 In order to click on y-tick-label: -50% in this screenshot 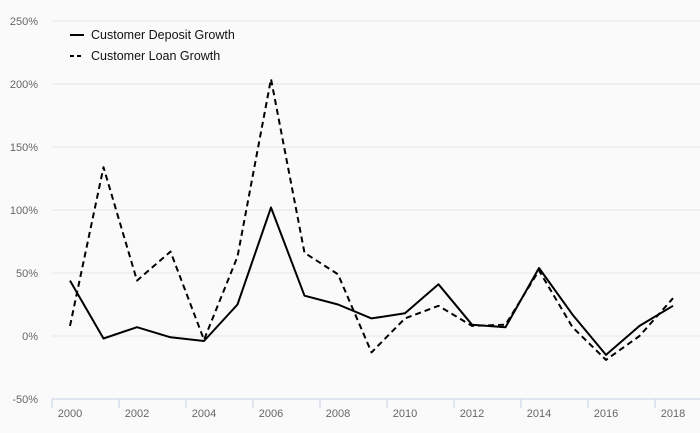, I will do `click(25, 400)`.